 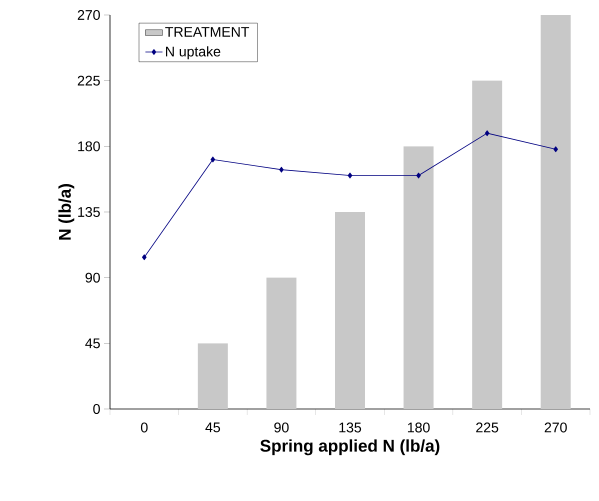 What do you see at coordinates (350, 427) in the screenshot?
I see `x-tick-label: 135` at bounding box center [350, 427].